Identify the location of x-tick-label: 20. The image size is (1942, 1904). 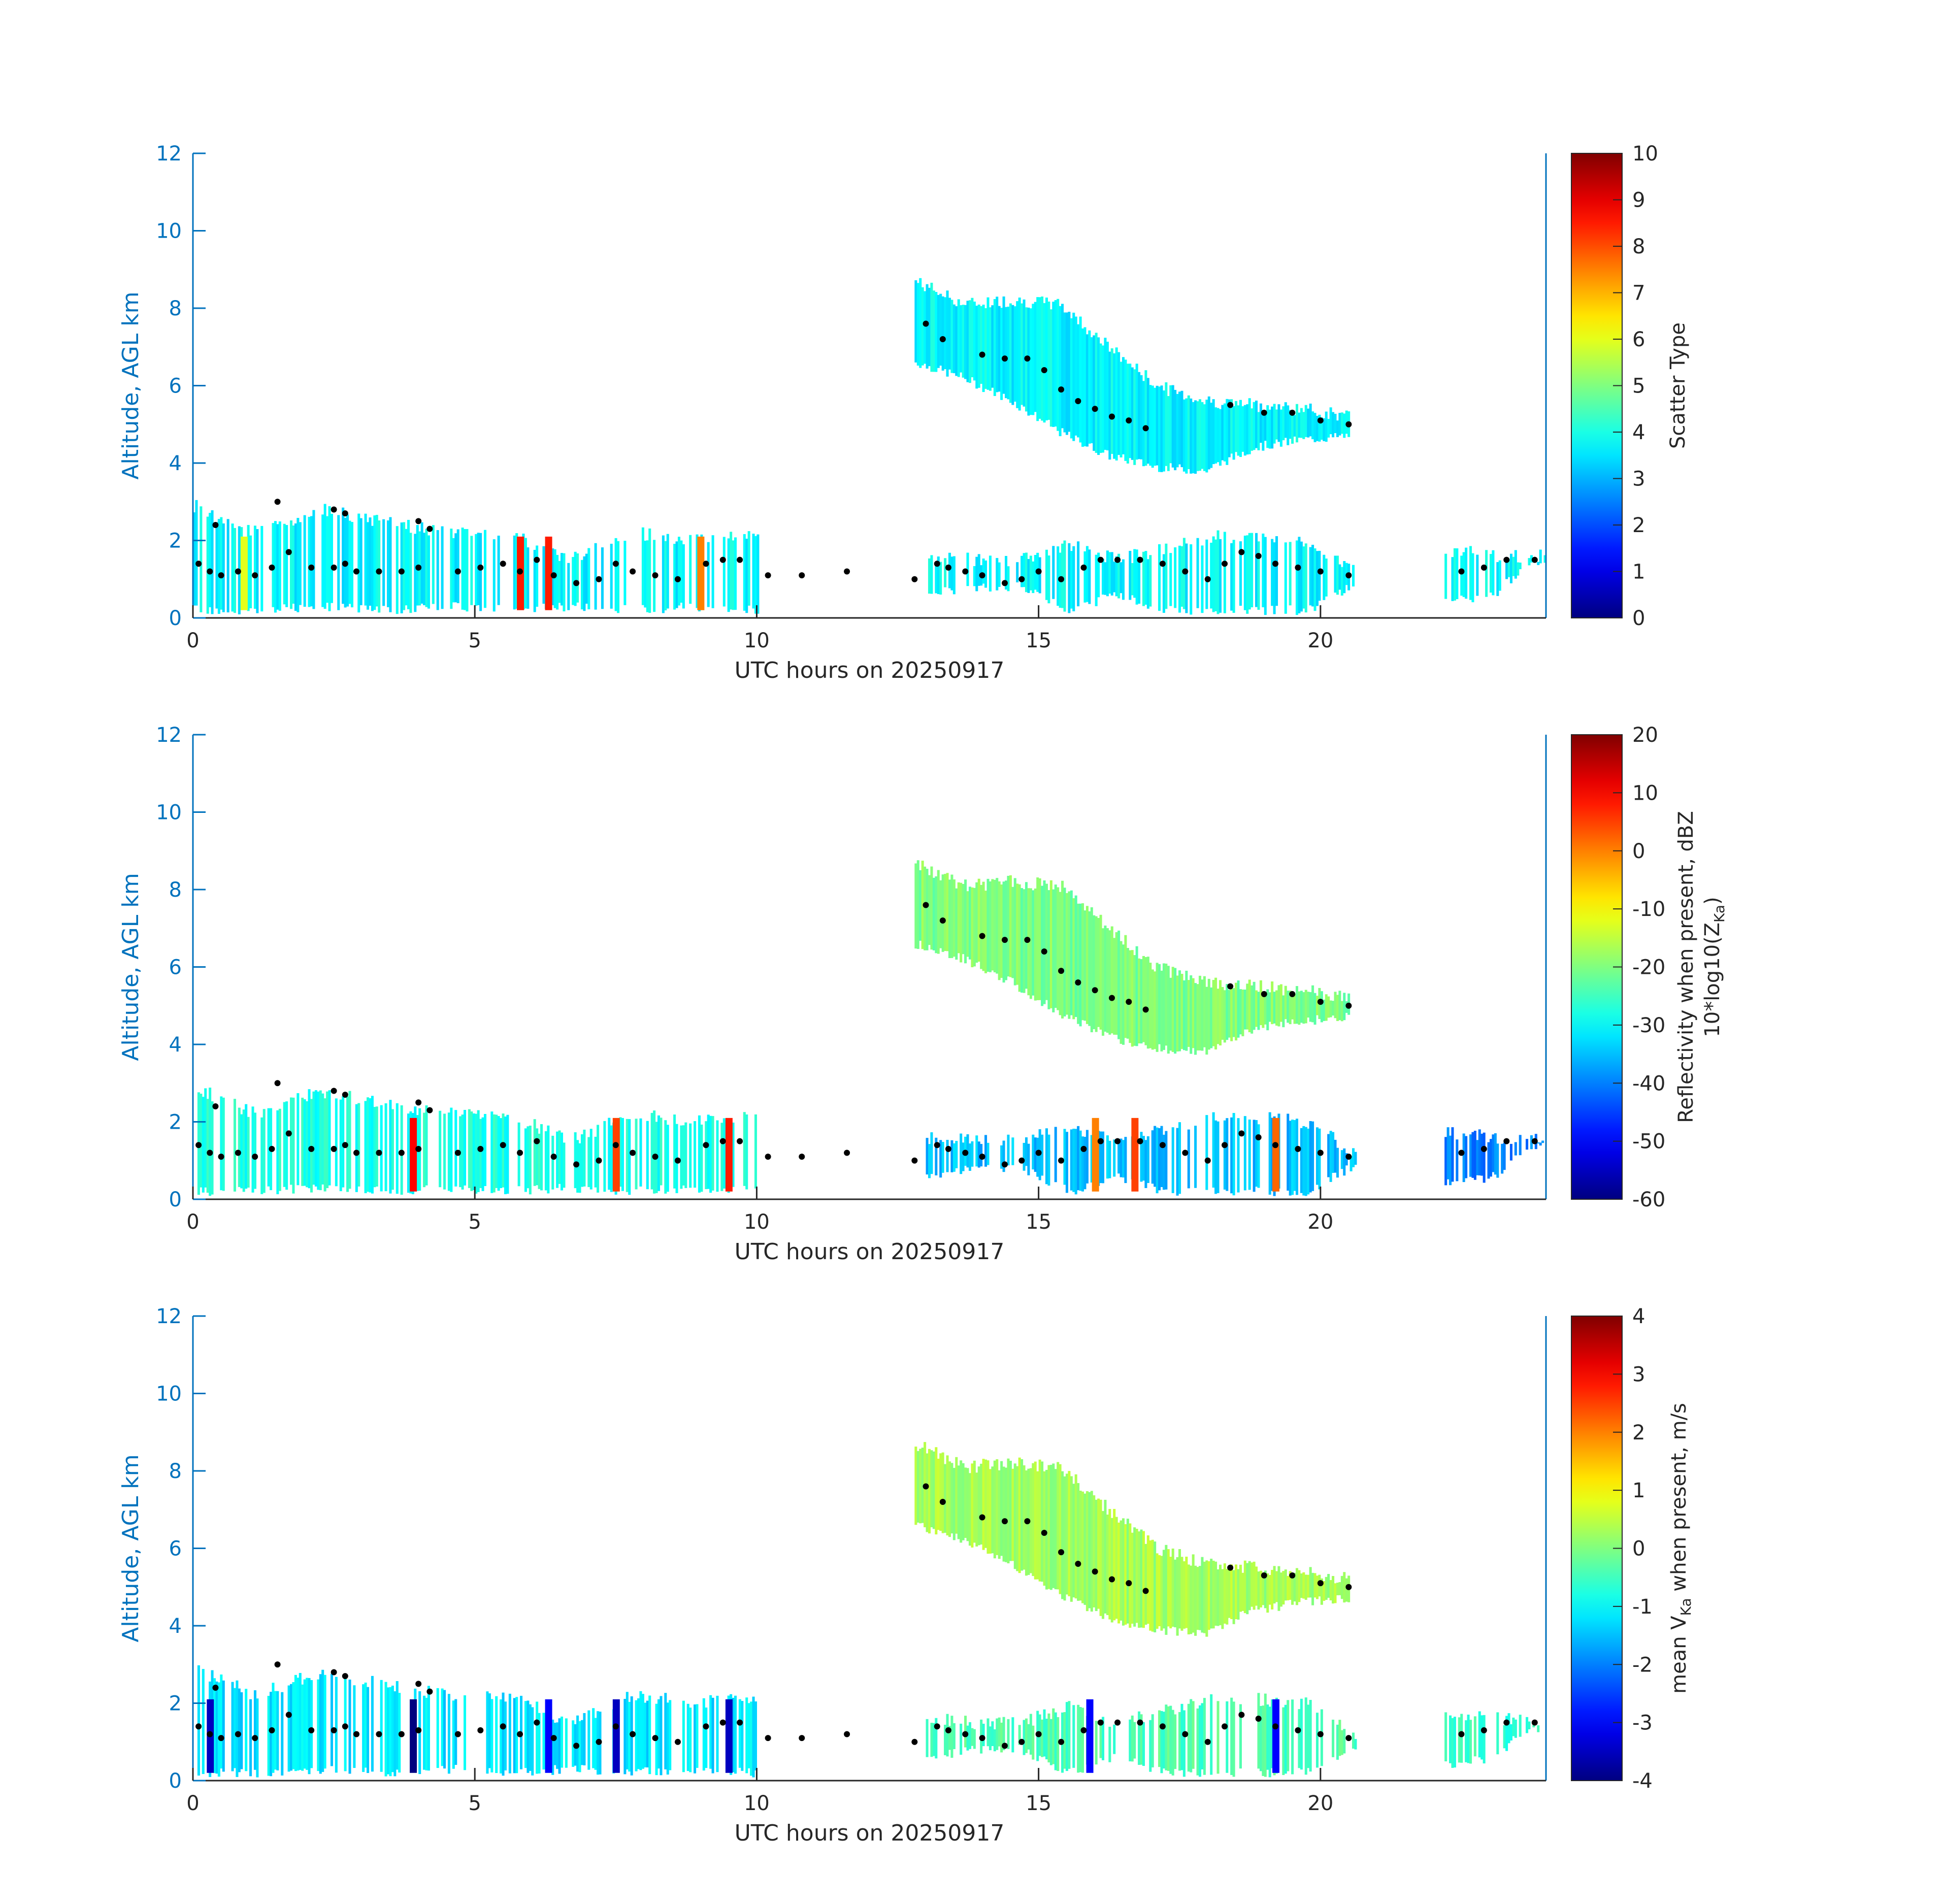
(1320, 1222).